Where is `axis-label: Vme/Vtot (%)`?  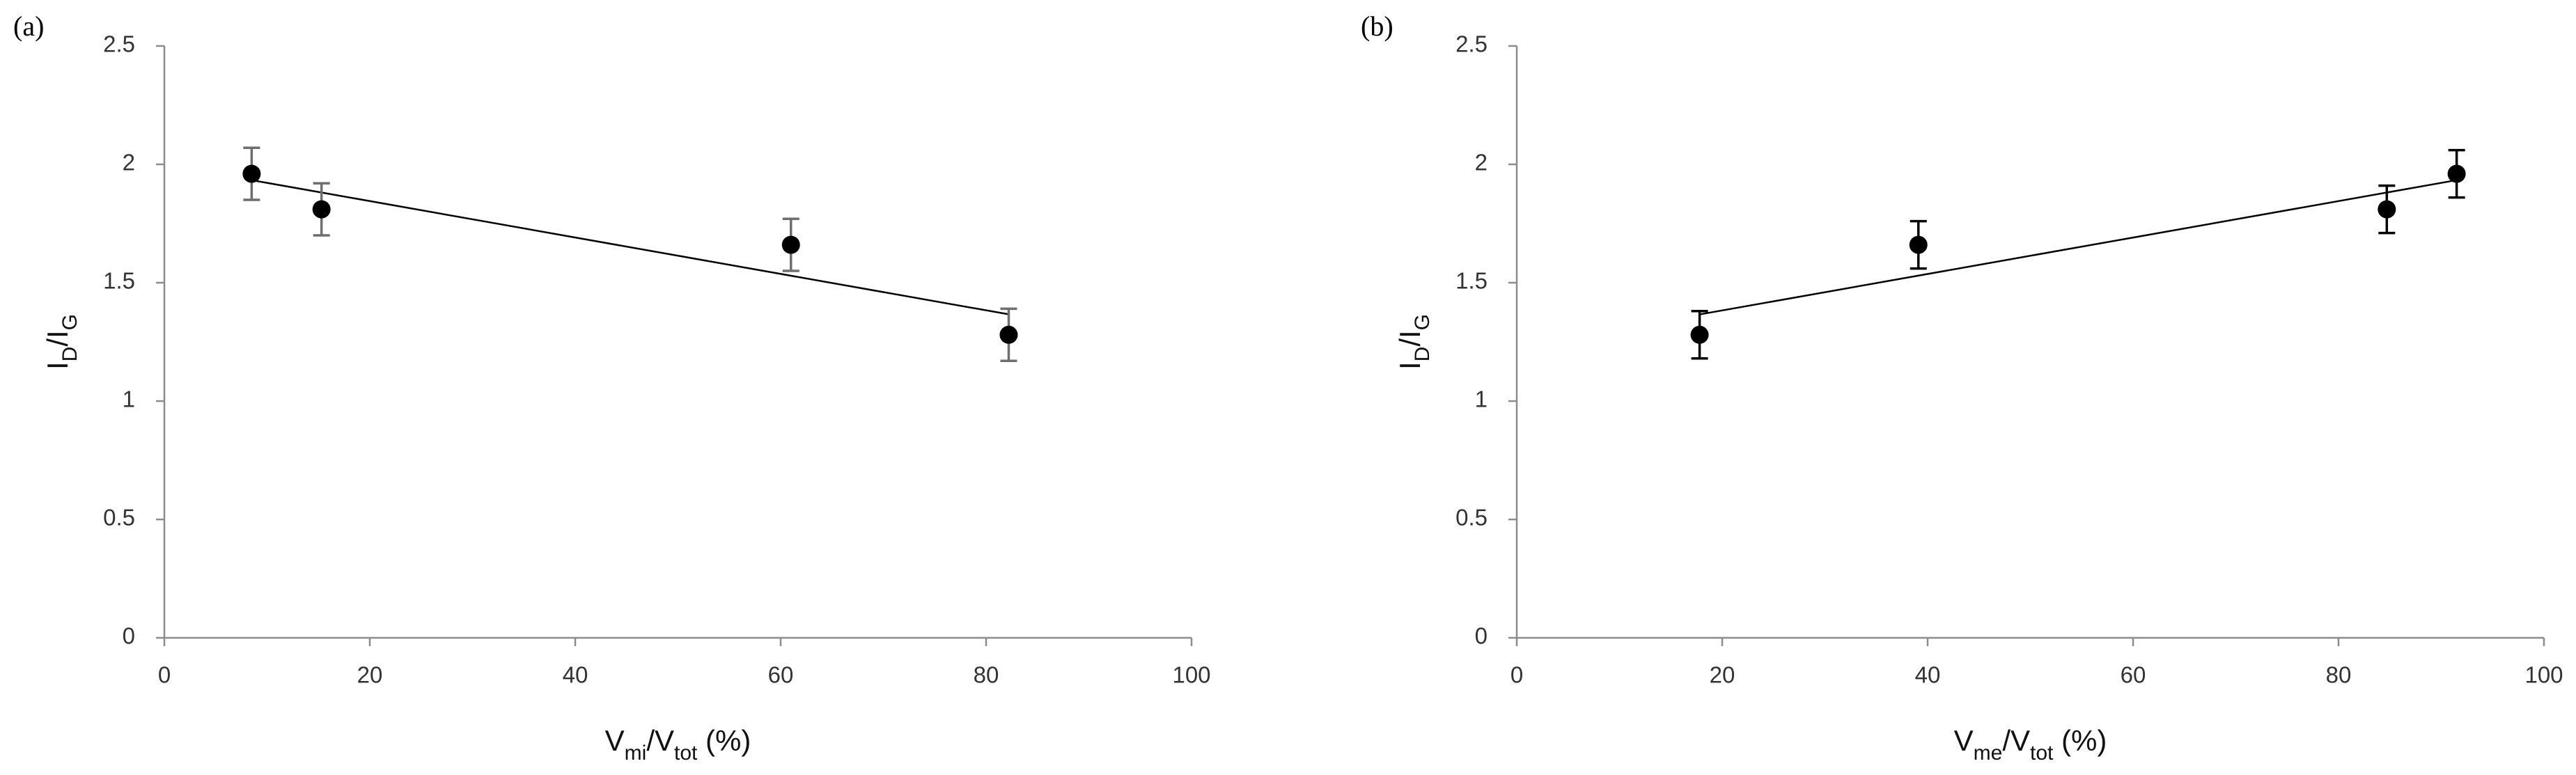
axis-label: Vme/Vtot (%) is located at coordinates (2031, 745).